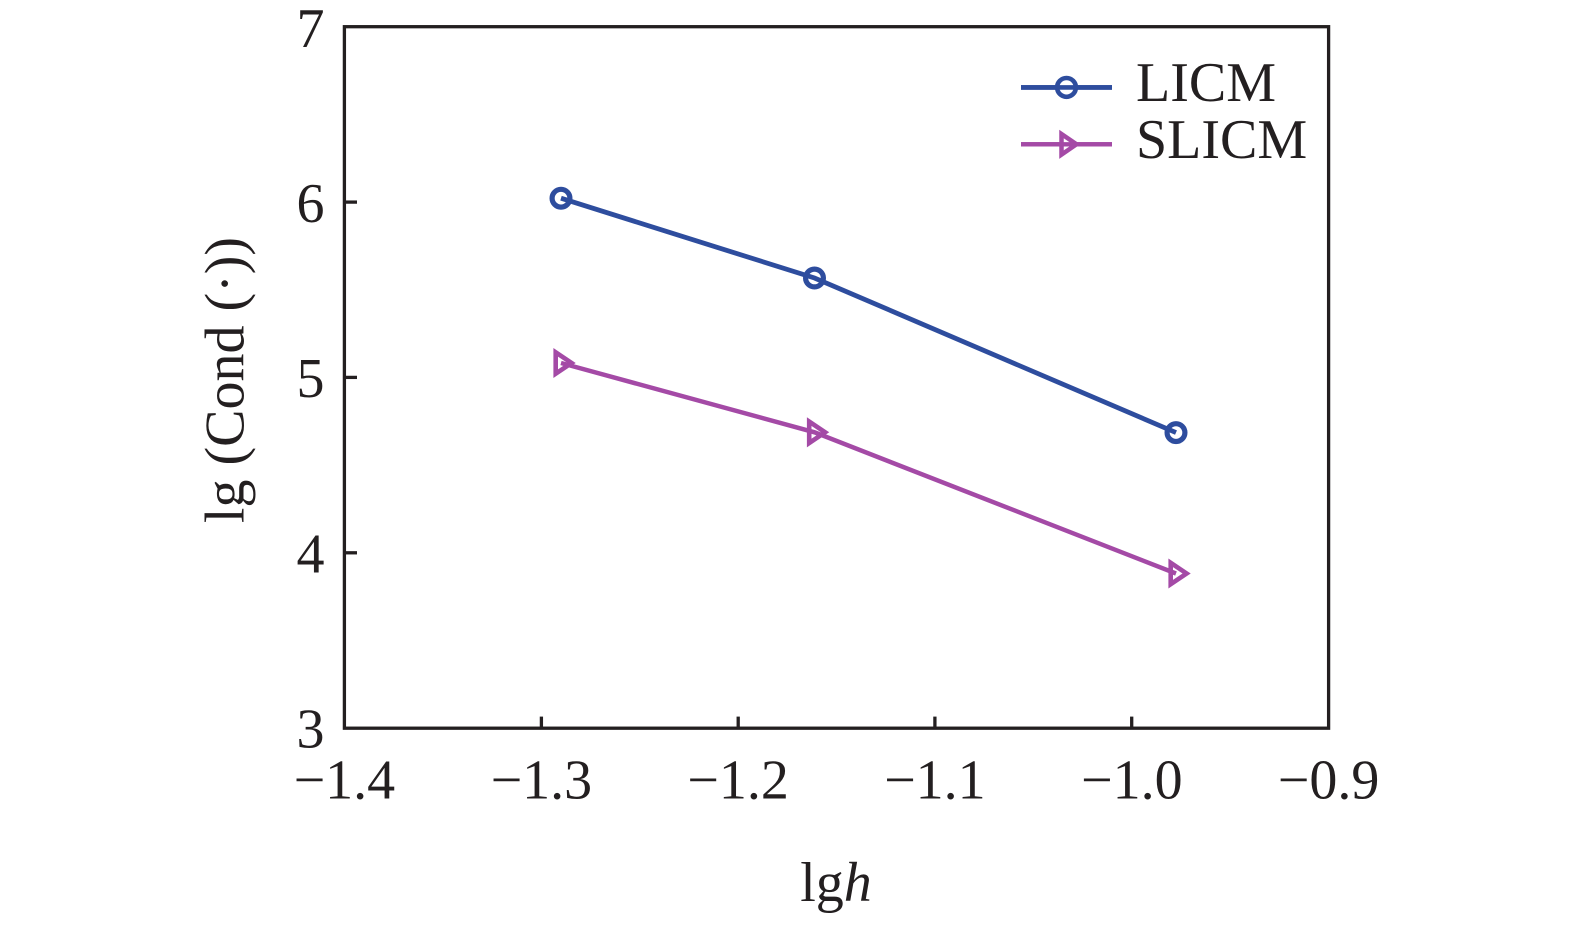  I want to click on svg-text: LICM, so click(1206, 83).